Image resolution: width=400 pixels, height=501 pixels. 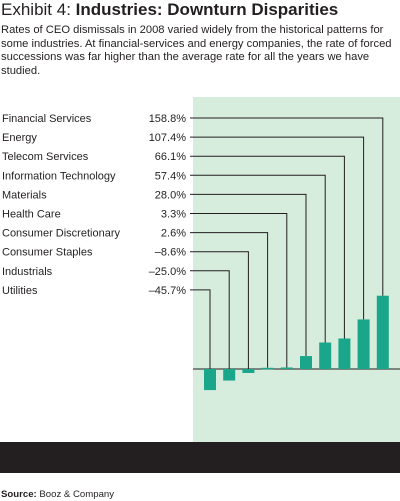 I want to click on exhibit-title: Industries: Downturn Disparities, so click(x=207, y=9).